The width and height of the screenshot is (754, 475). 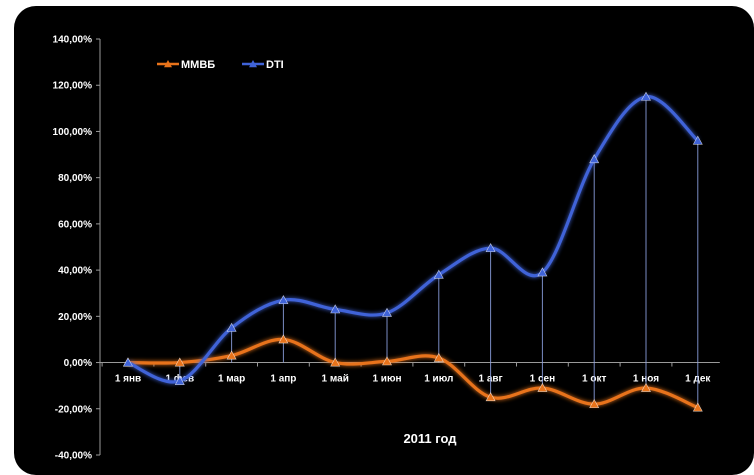 What do you see at coordinates (78, 363) in the screenshot?
I see `y-tick-label: 0,00%` at bounding box center [78, 363].